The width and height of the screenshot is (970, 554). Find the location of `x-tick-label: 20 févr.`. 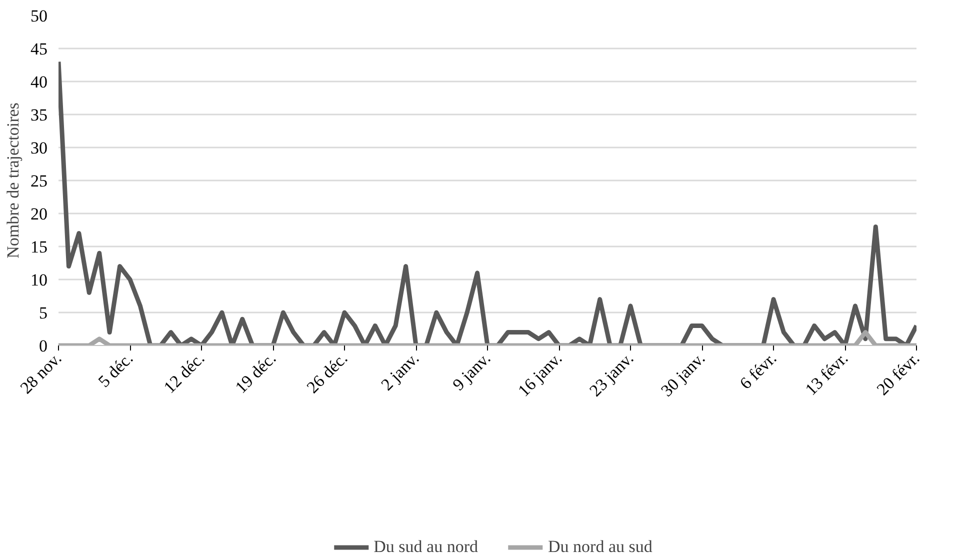

x-tick-label: 20 févr. is located at coordinates (898, 373).